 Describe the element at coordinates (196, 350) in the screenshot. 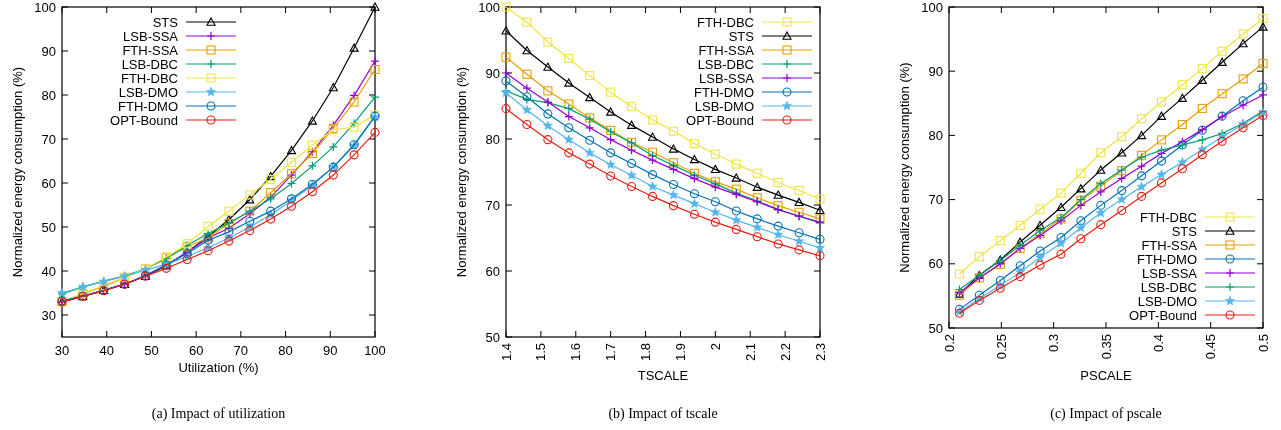

I see `x-tick-label: 60` at that location.